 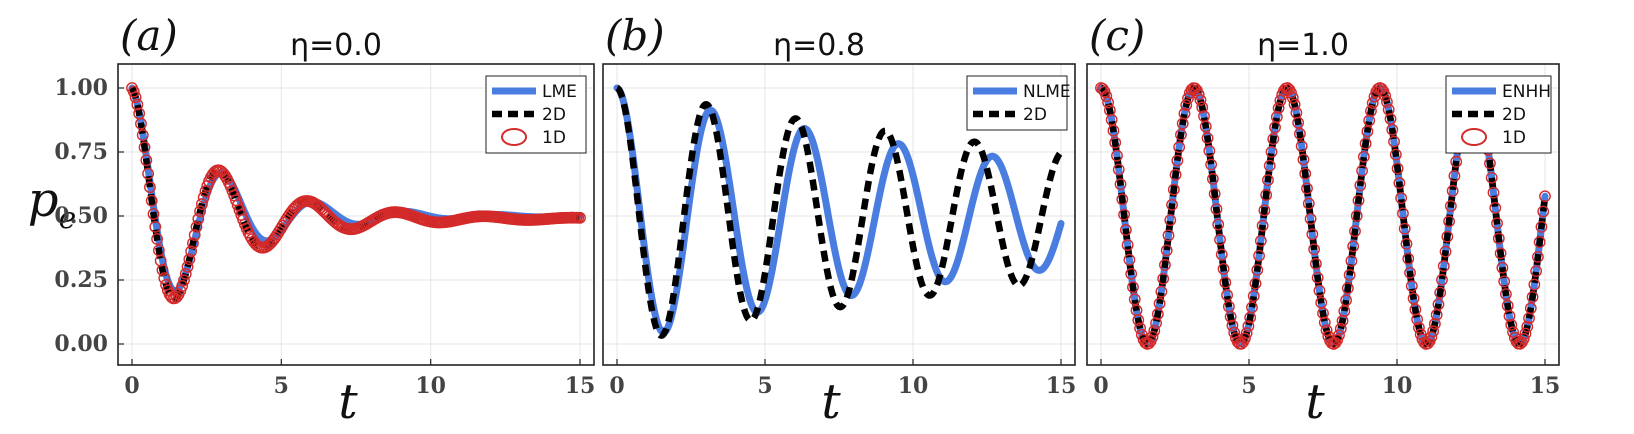 I want to click on legend: LME 2D 1D, so click(x=536, y=114).